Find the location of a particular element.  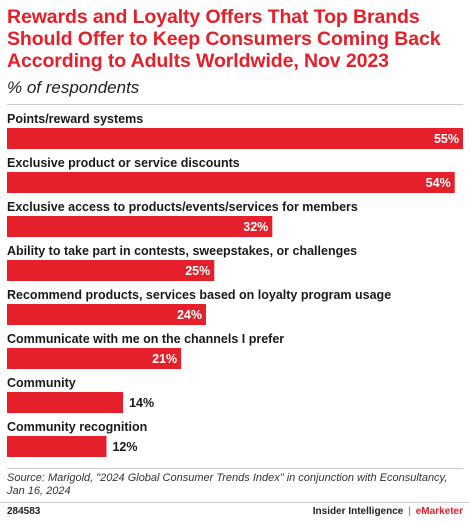

brand-emarketer: eMarketer is located at coordinates (439, 511).